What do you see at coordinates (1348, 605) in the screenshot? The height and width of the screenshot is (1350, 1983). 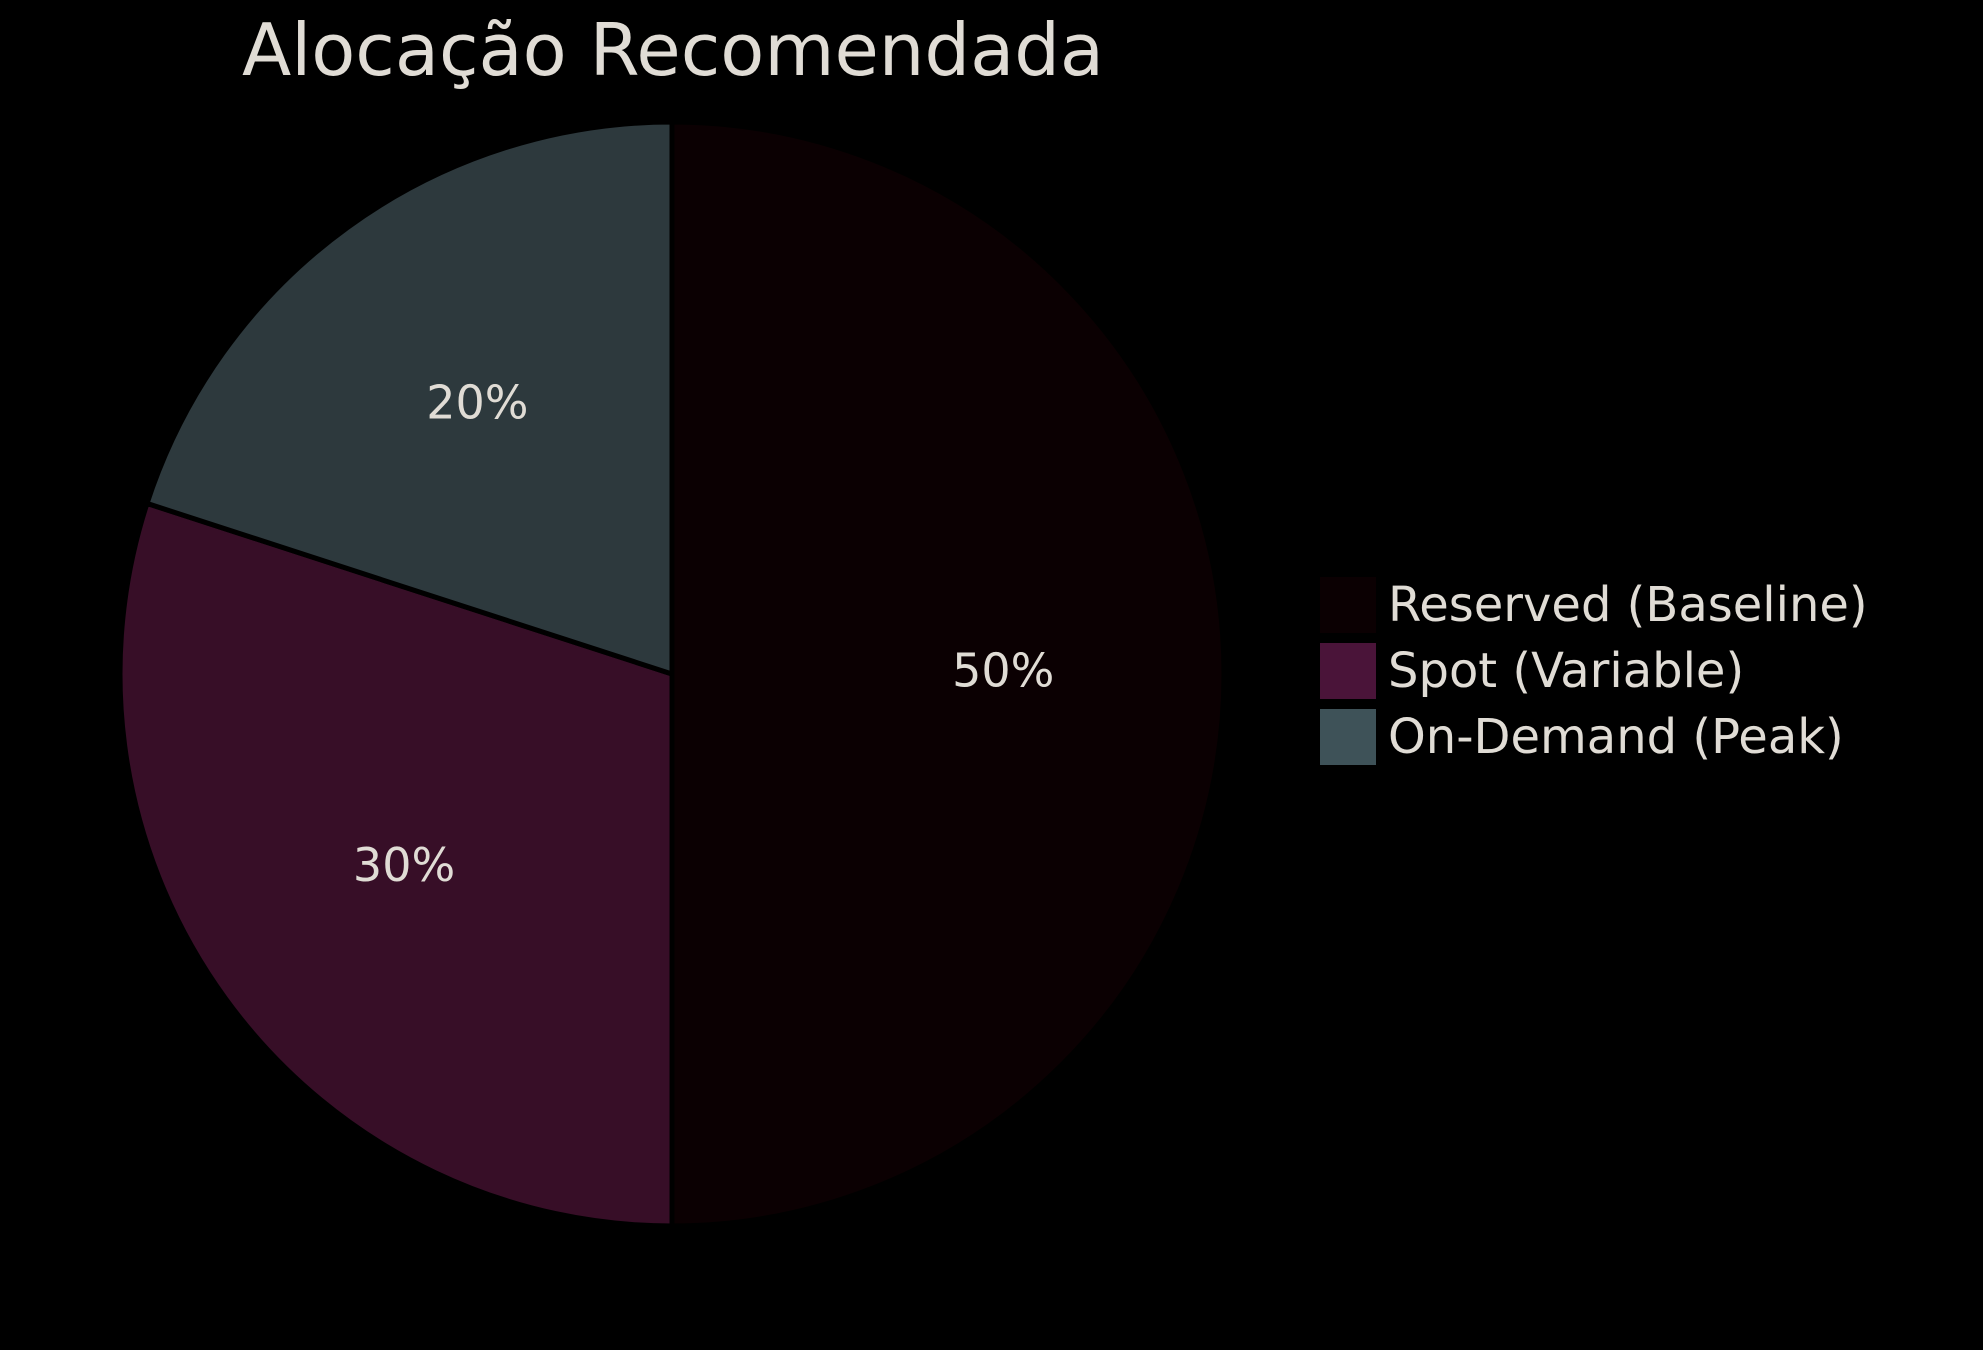 I see `legend-swatch-reserved` at bounding box center [1348, 605].